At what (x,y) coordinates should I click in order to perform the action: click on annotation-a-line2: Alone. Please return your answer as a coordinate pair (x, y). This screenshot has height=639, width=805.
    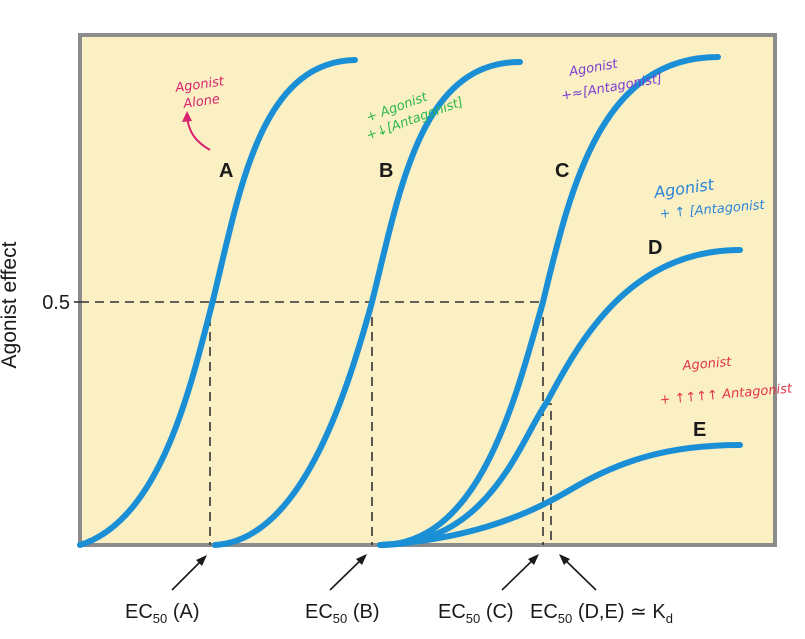
    Looking at the image, I should click on (200, 102).